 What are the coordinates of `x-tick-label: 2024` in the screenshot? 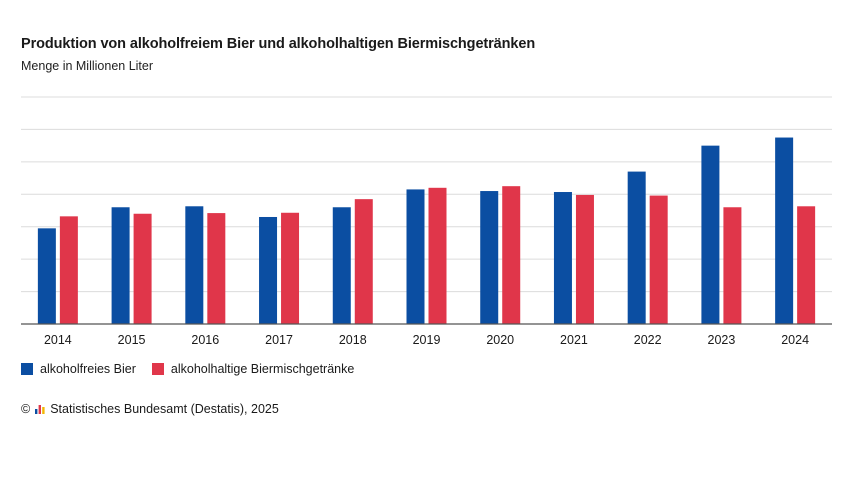 It's located at (795, 340).